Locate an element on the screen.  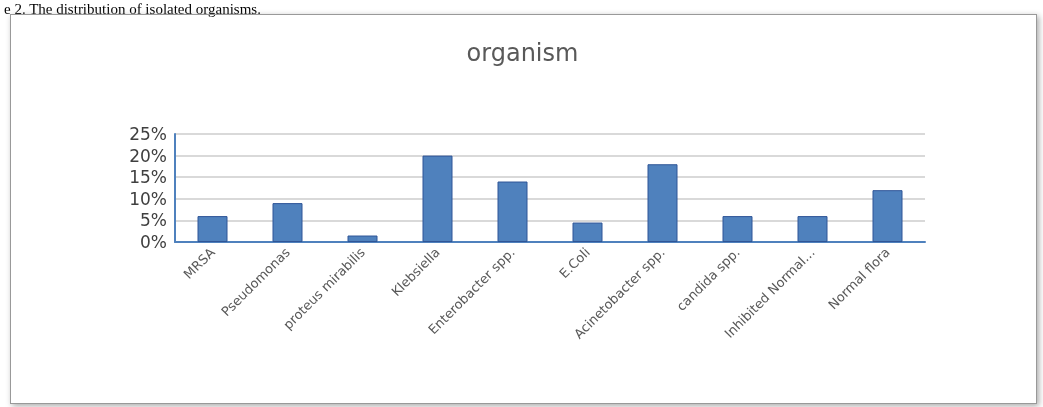
y-tick-label: 15% is located at coordinates (148, 177).